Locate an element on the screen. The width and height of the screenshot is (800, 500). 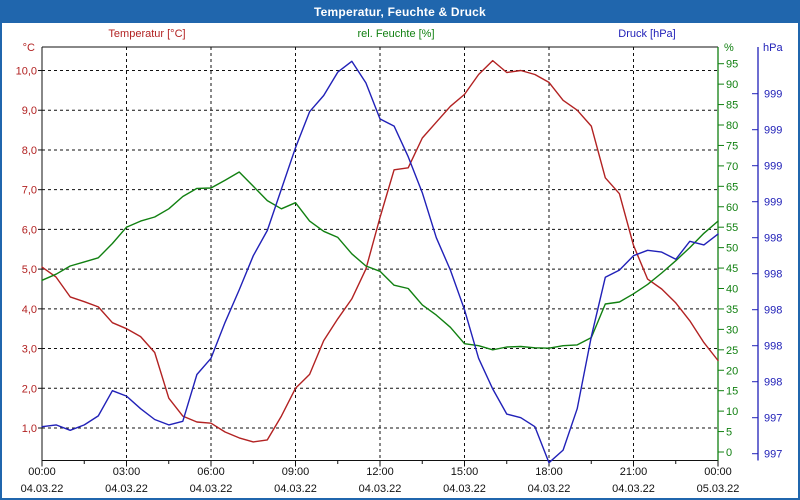
svg-text: 10,0 is located at coordinates (26, 72).